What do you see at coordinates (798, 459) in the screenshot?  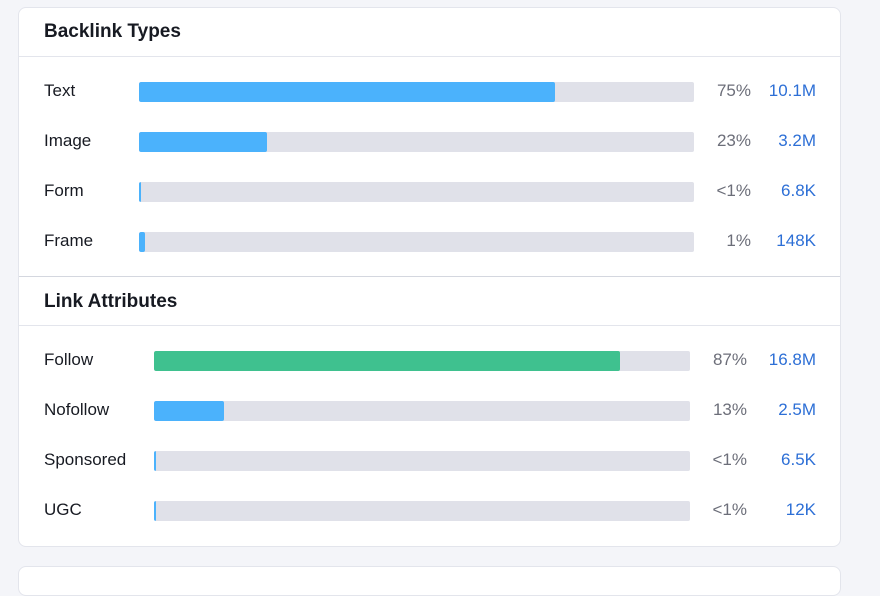 I see `row-count-link: 6.5K` at bounding box center [798, 459].